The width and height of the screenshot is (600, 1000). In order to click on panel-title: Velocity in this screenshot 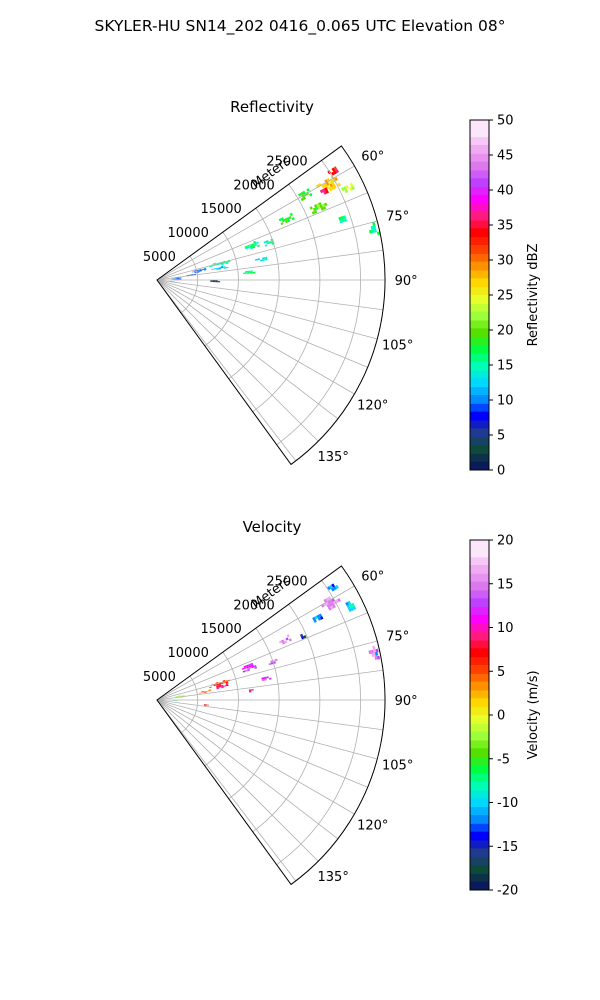, I will do `click(272, 527)`.